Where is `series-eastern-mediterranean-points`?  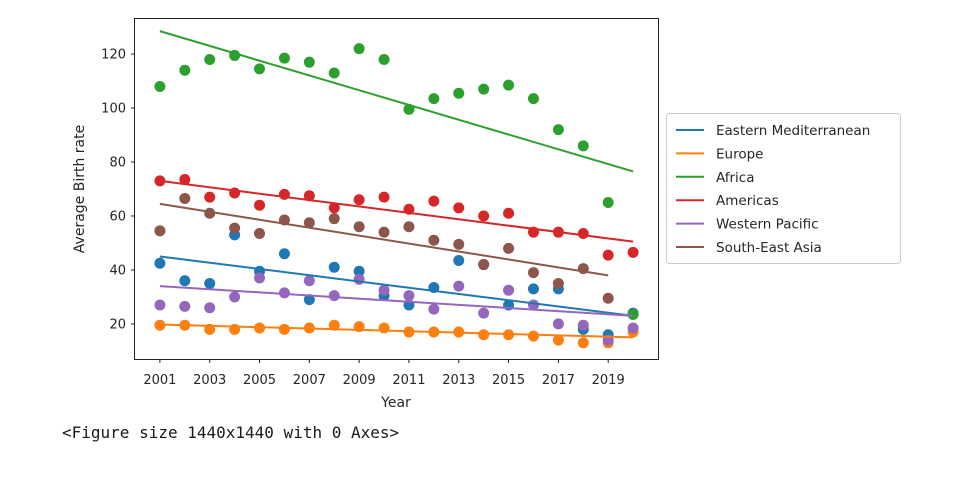
series-eastern-mediterranean-points is located at coordinates (396, 285).